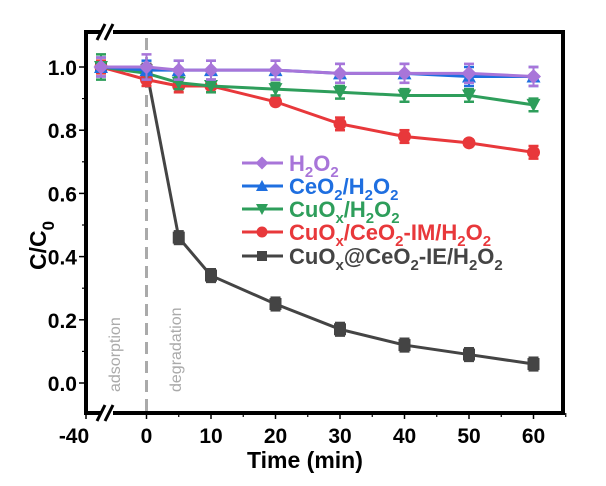  I want to click on y-tick-label: 0.0, so click(62, 384).